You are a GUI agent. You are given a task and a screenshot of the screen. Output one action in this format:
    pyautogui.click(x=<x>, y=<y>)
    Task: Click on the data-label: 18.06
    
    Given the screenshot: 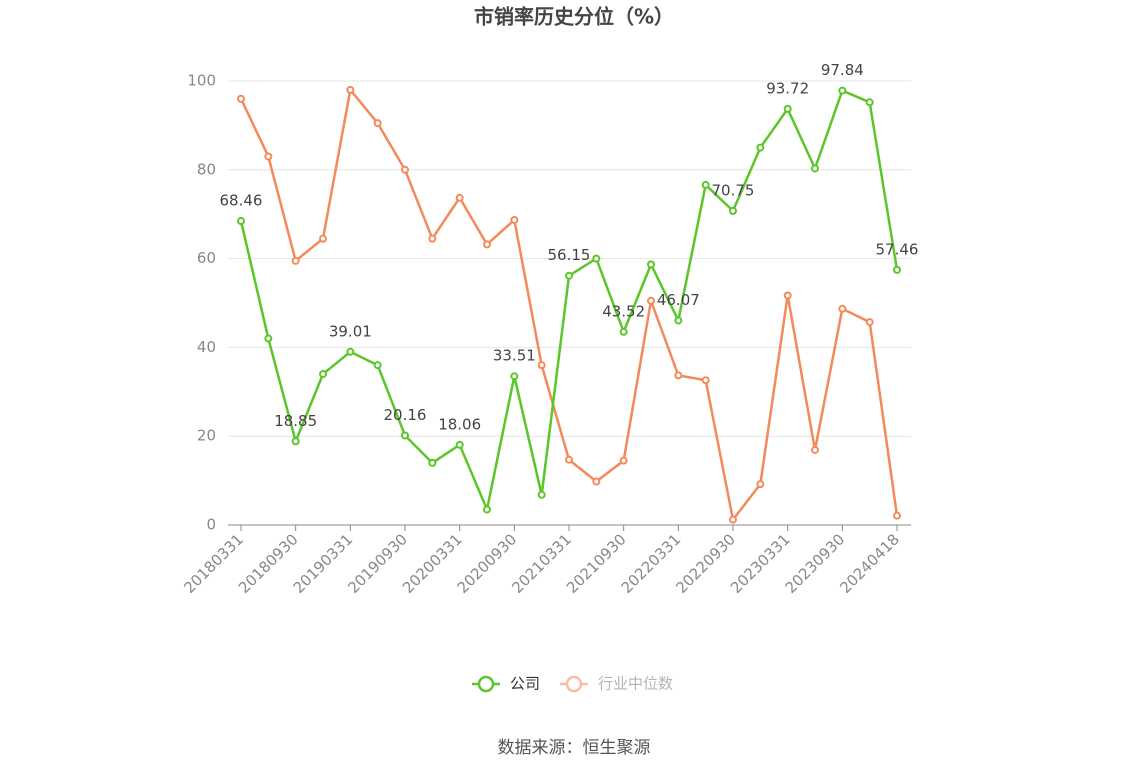 What is the action you would take?
    pyautogui.click(x=459, y=424)
    